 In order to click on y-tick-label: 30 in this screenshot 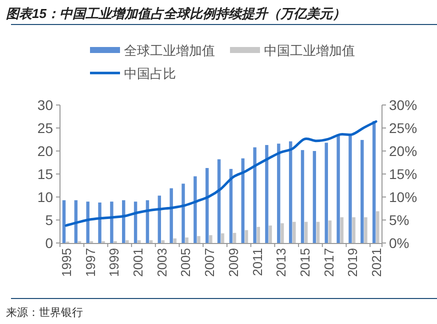, I will do `click(45, 105)`.